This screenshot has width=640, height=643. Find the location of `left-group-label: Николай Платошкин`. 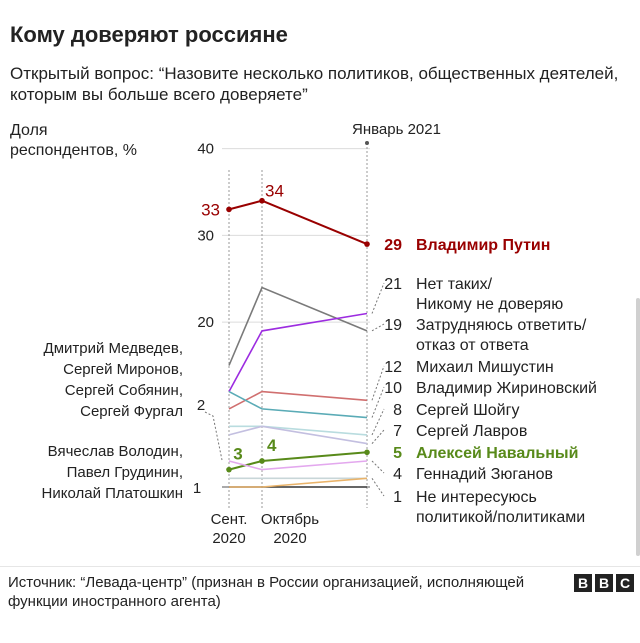

left-group-label: Николай Платошкин is located at coordinates (112, 493).